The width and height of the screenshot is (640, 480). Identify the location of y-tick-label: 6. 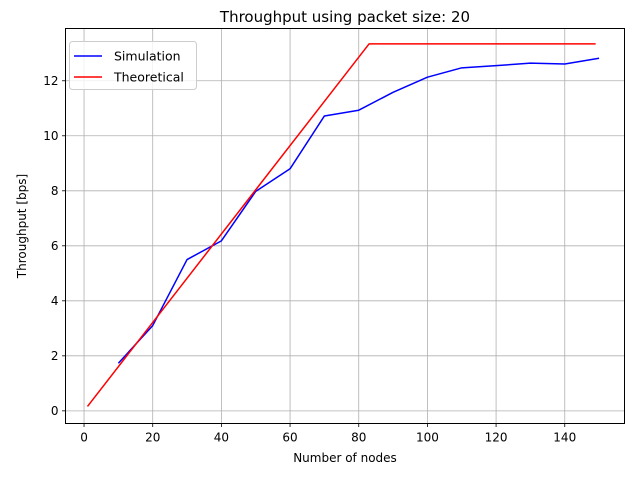
(55, 246).